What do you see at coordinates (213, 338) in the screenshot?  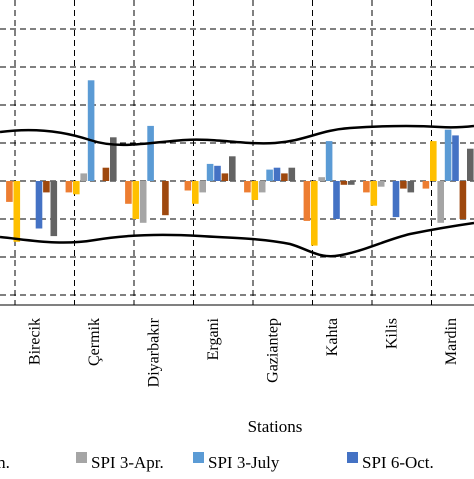 I see `x-tick-label: Ergani` at bounding box center [213, 338].